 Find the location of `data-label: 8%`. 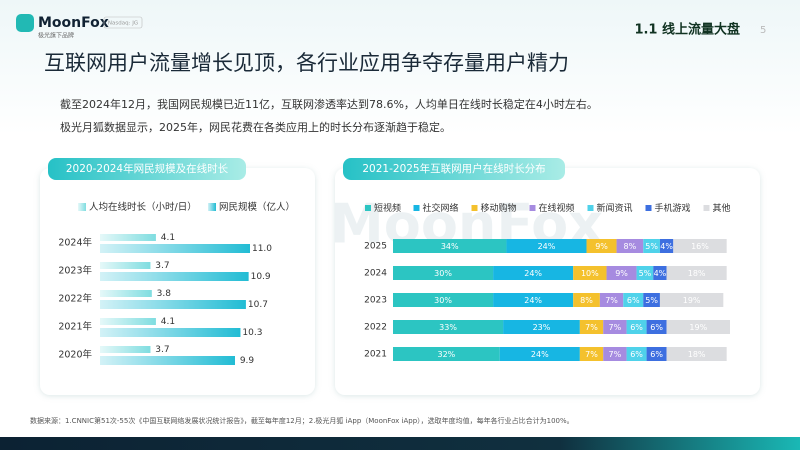

data-label: 8% is located at coordinates (586, 300).